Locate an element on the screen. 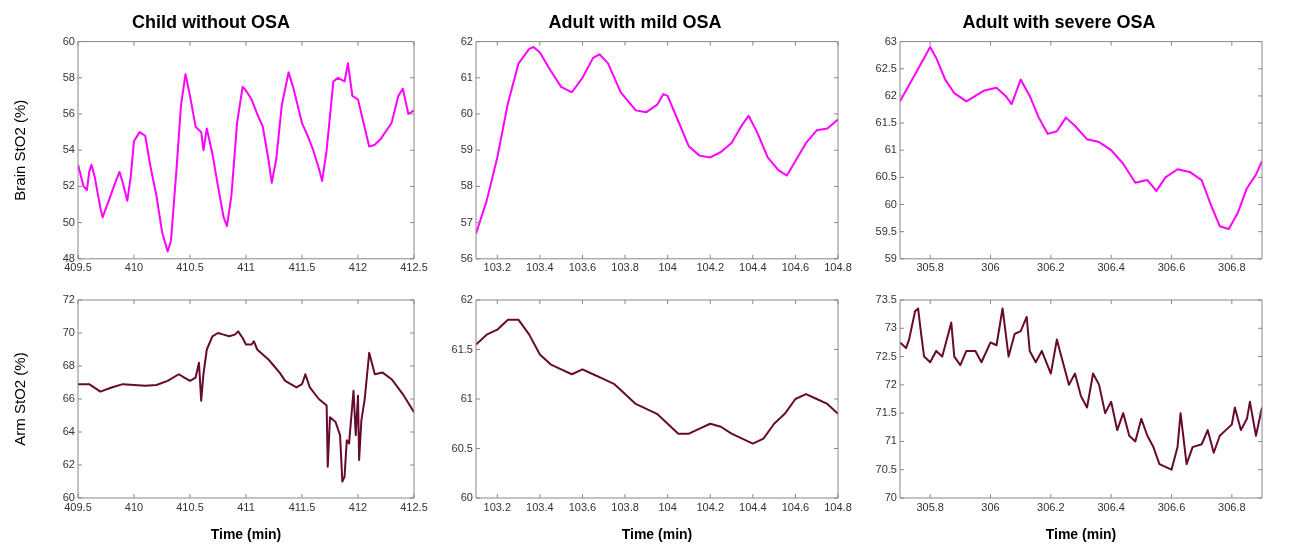 This screenshot has height=558, width=1289. y-tick-label: 54 is located at coordinates (68, 149).